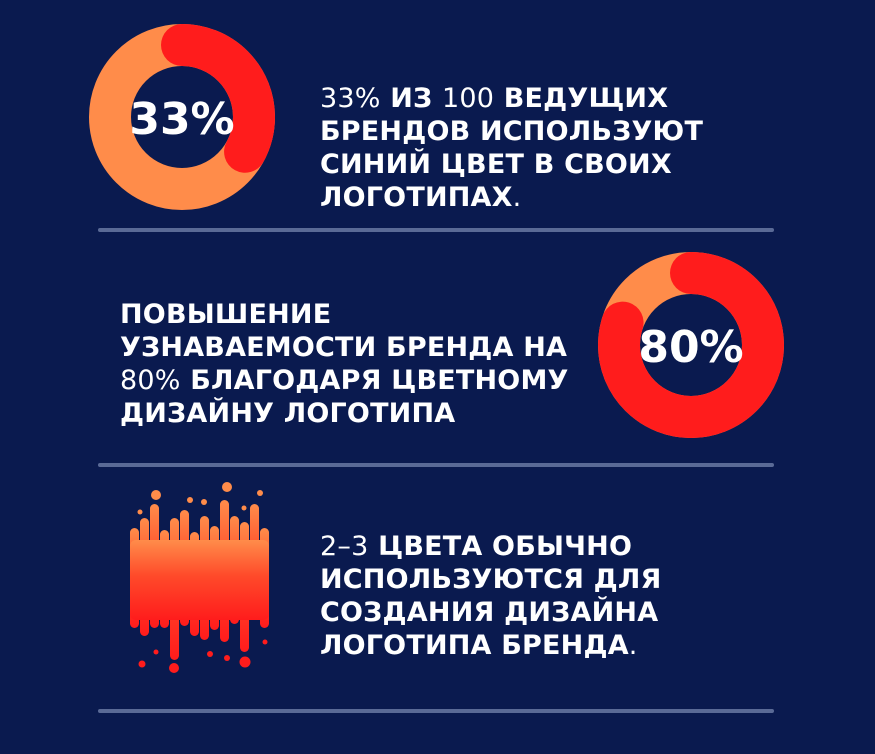 The image size is (875, 754). I want to click on ring-percent-label: 80%, so click(690, 347).